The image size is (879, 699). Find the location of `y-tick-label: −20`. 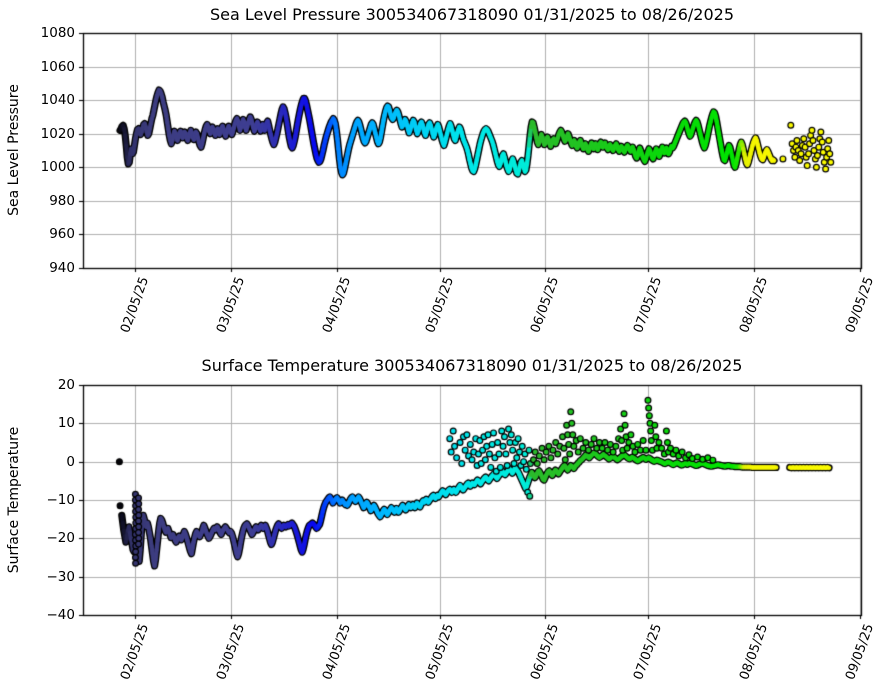

y-tick-label: −20 is located at coordinates (61, 538).